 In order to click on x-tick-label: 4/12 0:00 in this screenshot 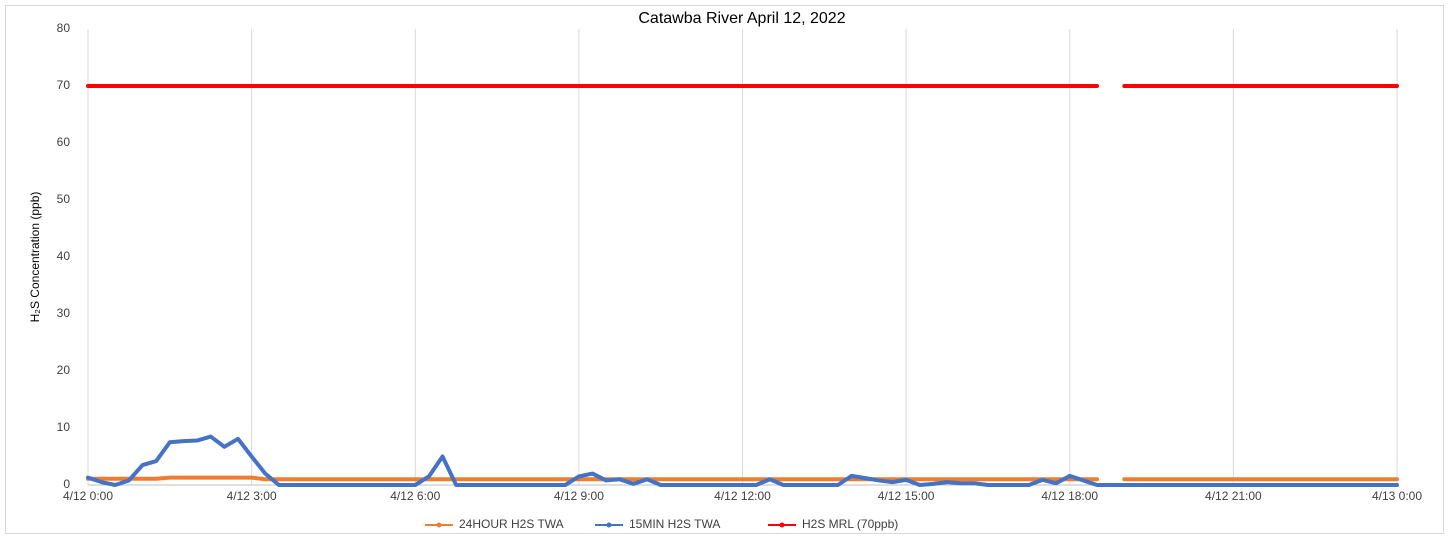, I will do `click(88, 496)`.